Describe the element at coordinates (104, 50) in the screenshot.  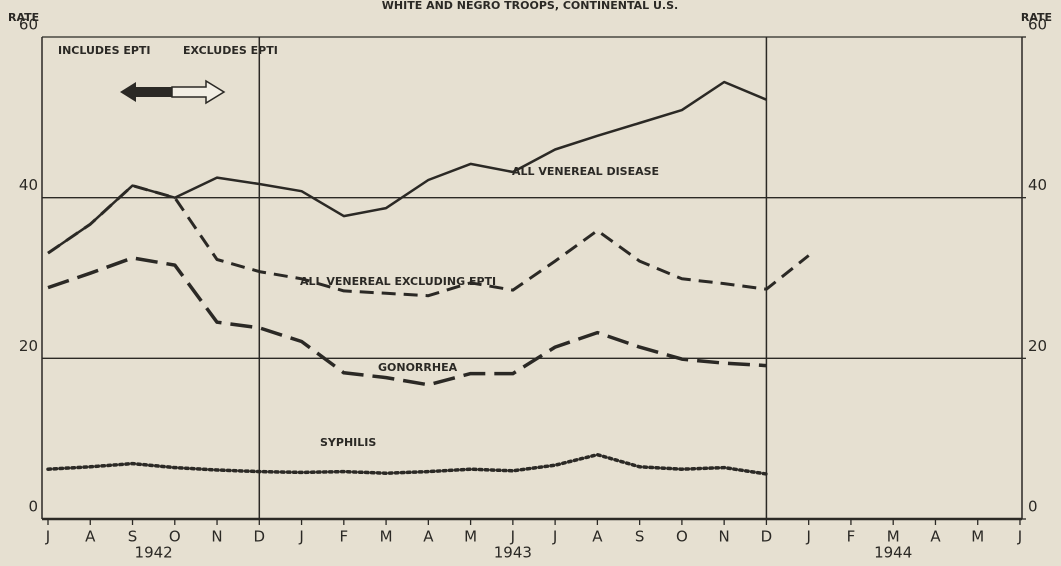
I see `annotation: INCLUDES EPTI` at that location.